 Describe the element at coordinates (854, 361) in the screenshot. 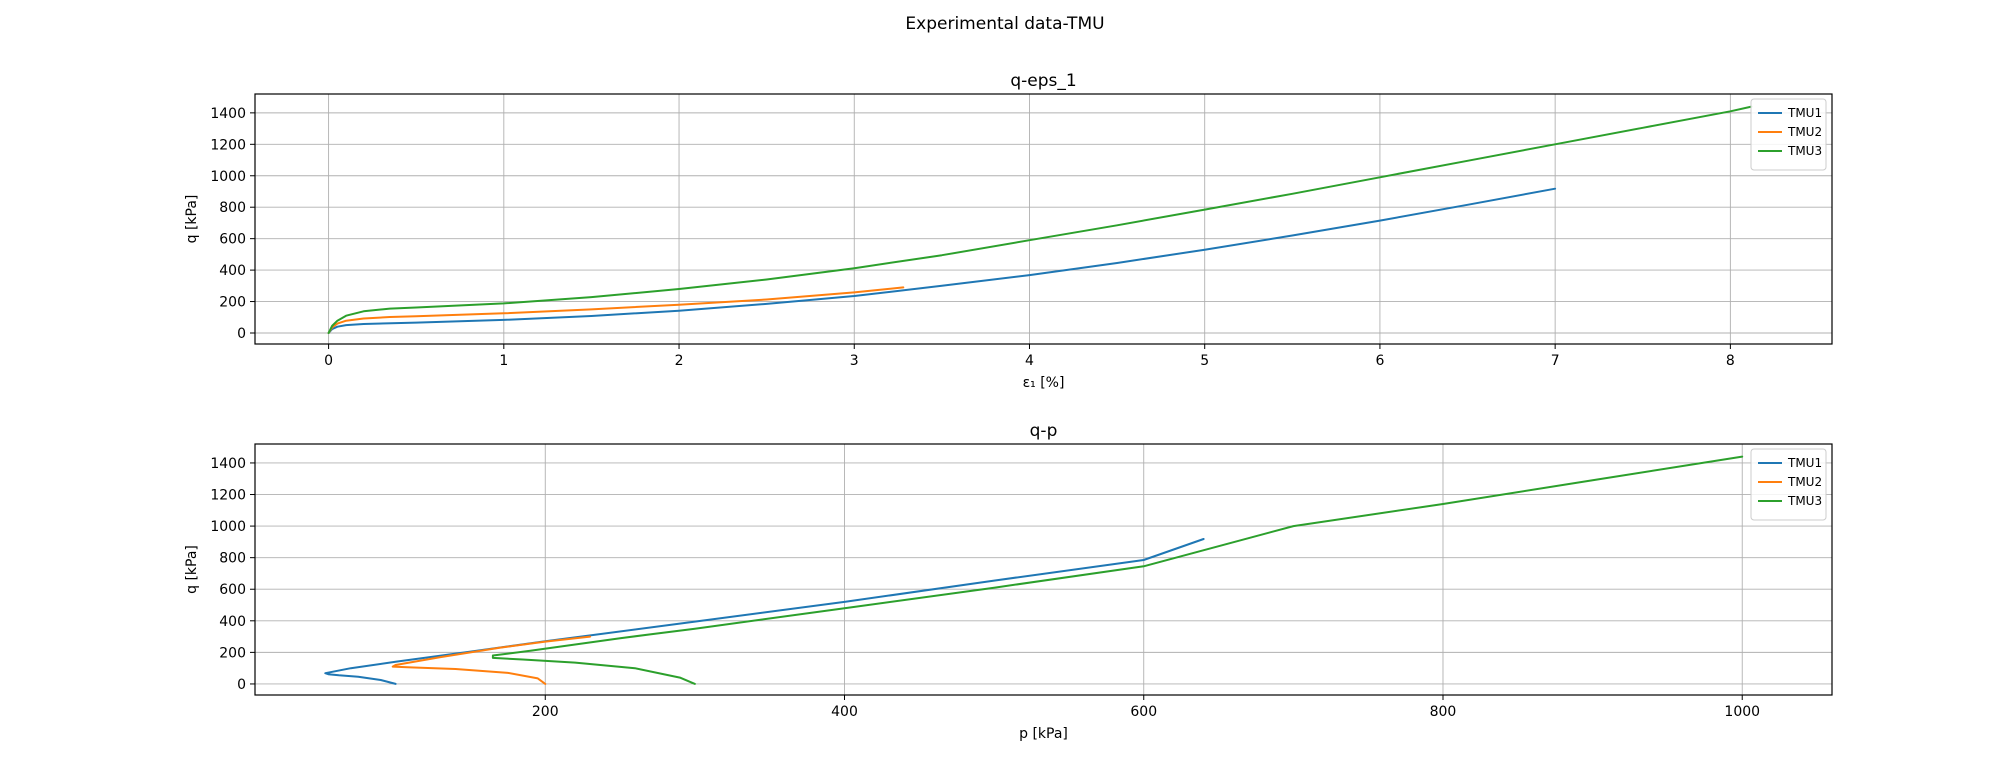

I see `x-tick-label: 3` at that location.